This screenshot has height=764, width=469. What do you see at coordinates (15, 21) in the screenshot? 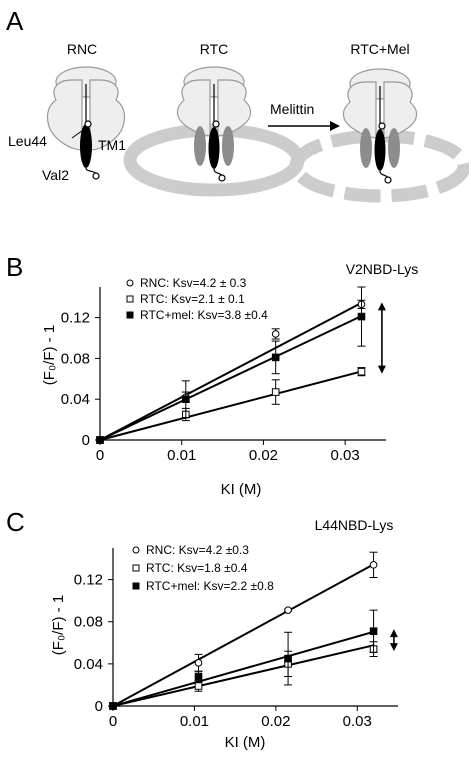
I see `panel-a-label: A` at bounding box center [15, 21].